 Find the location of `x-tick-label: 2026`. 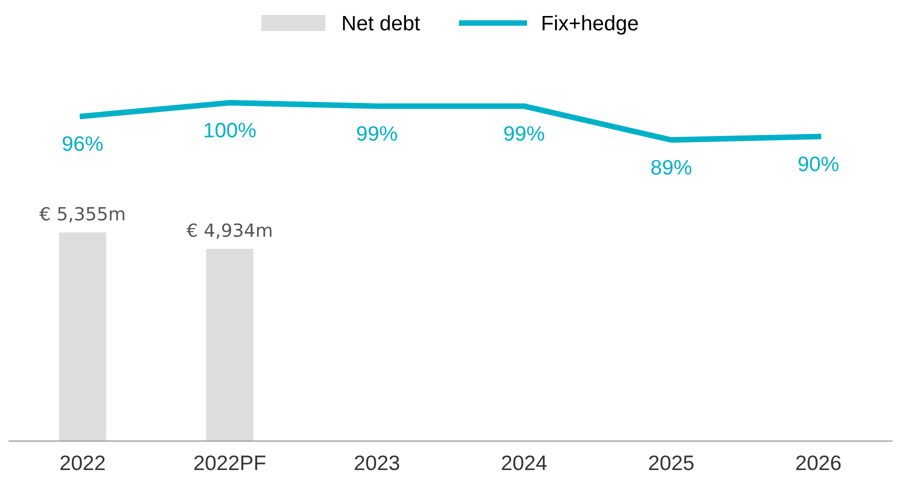

x-tick-label: 2026 is located at coordinates (818, 462).